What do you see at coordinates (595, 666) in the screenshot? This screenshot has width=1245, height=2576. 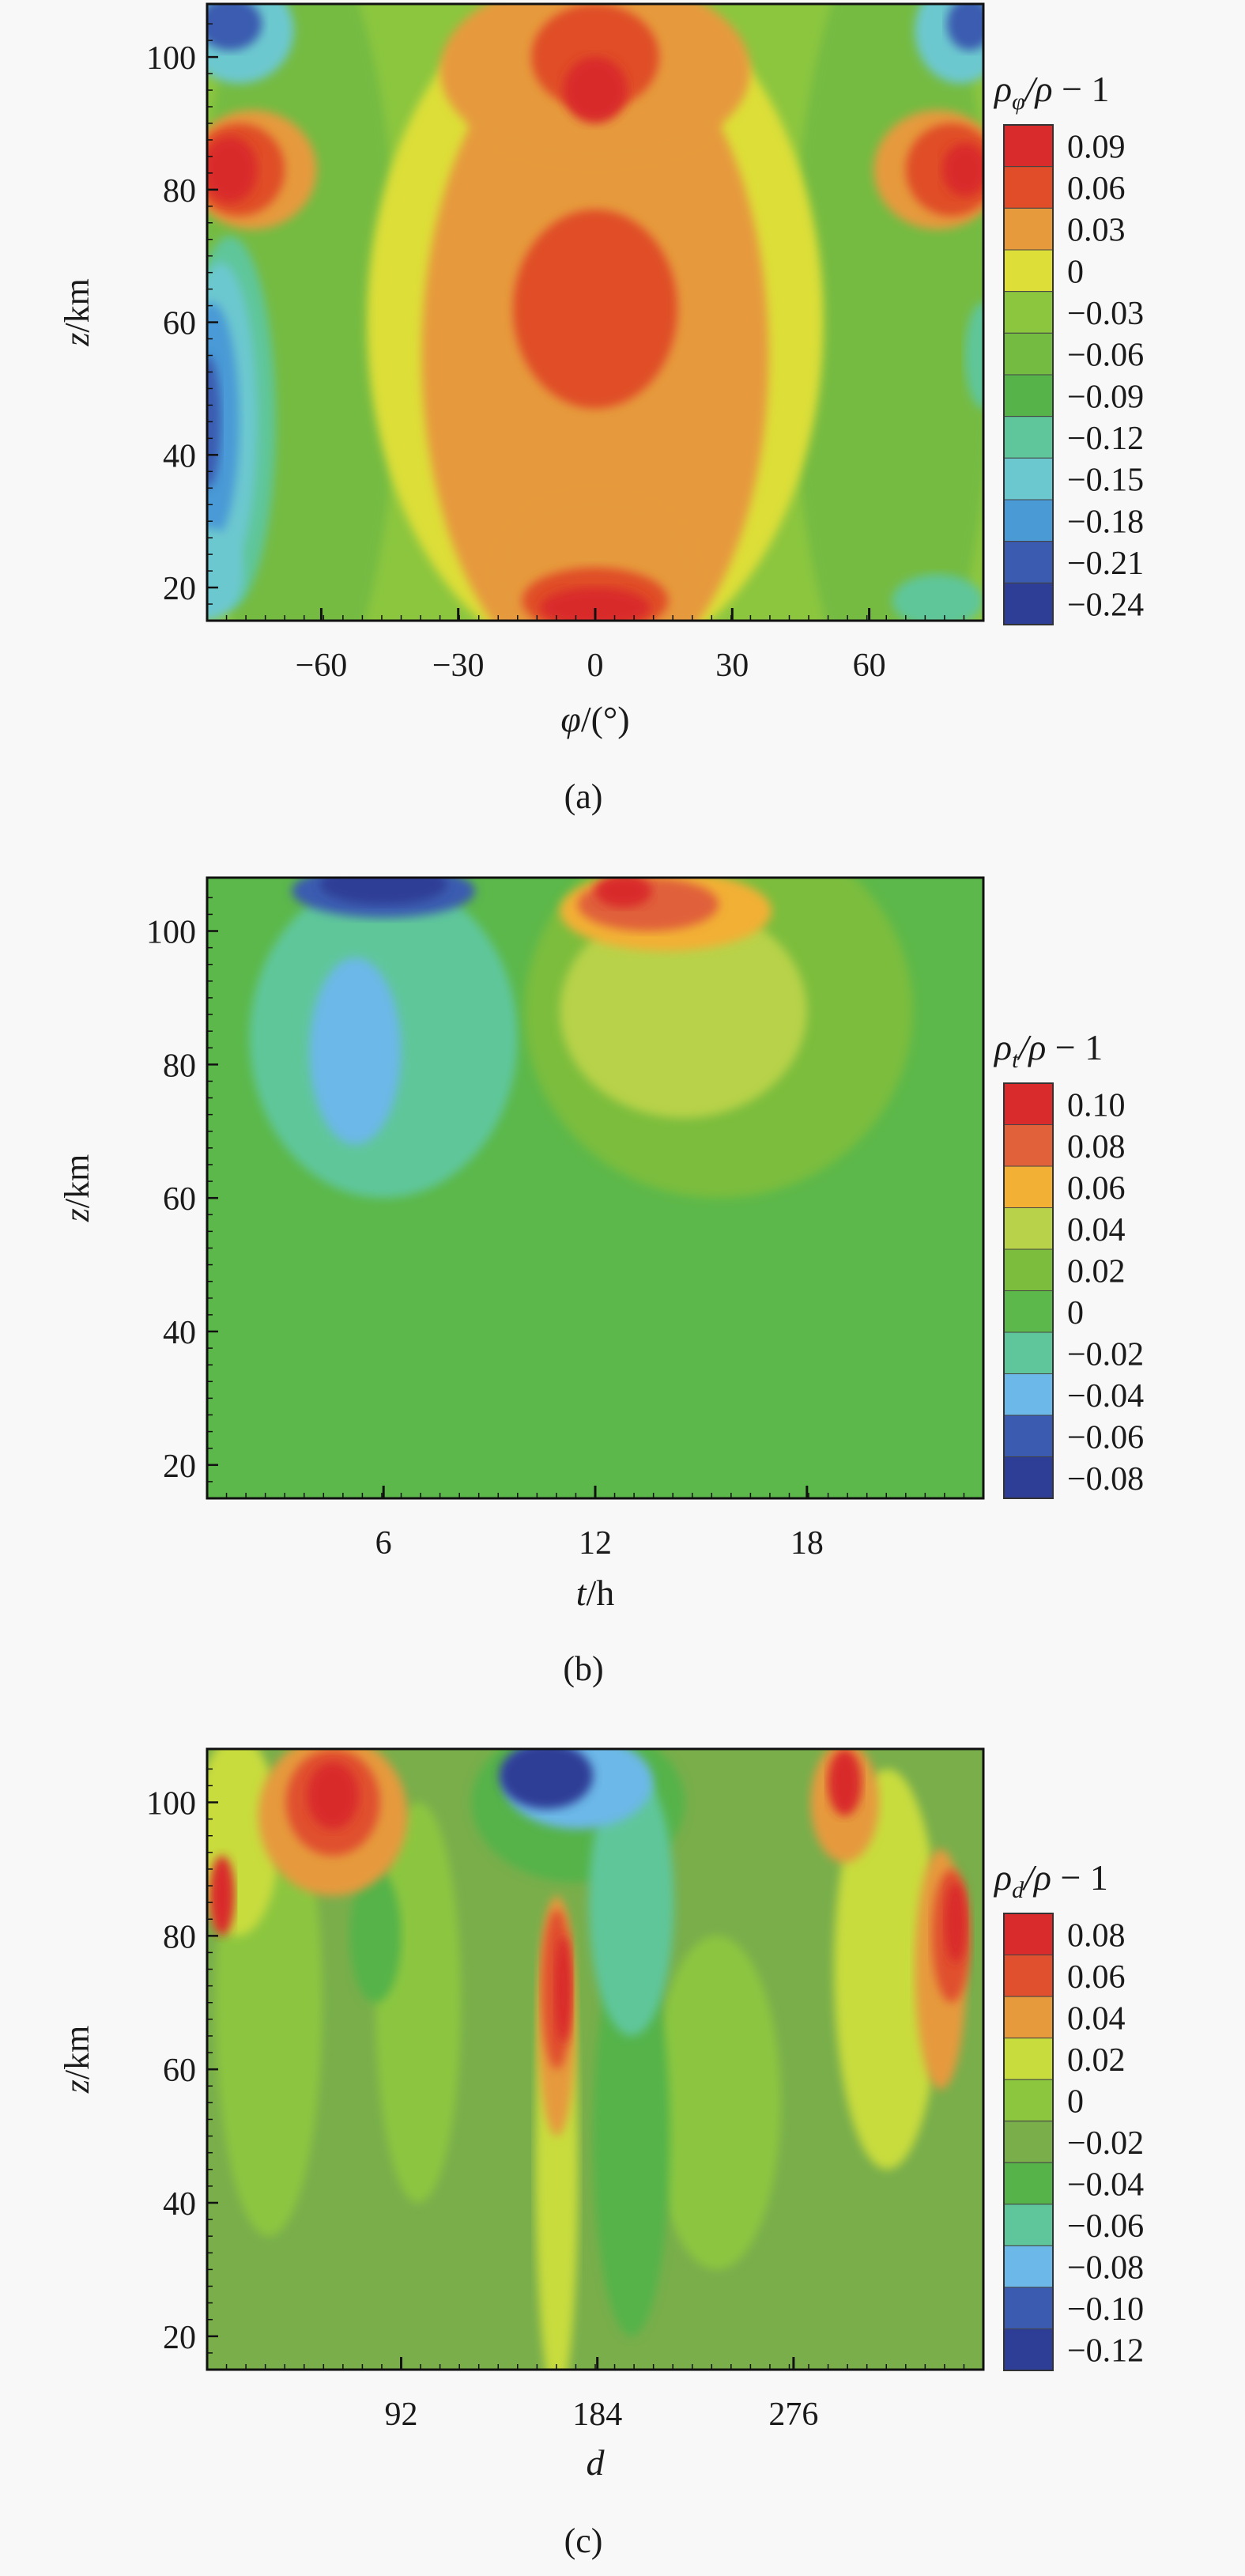 I see `x-tick-label: 0` at bounding box center [595, 666].